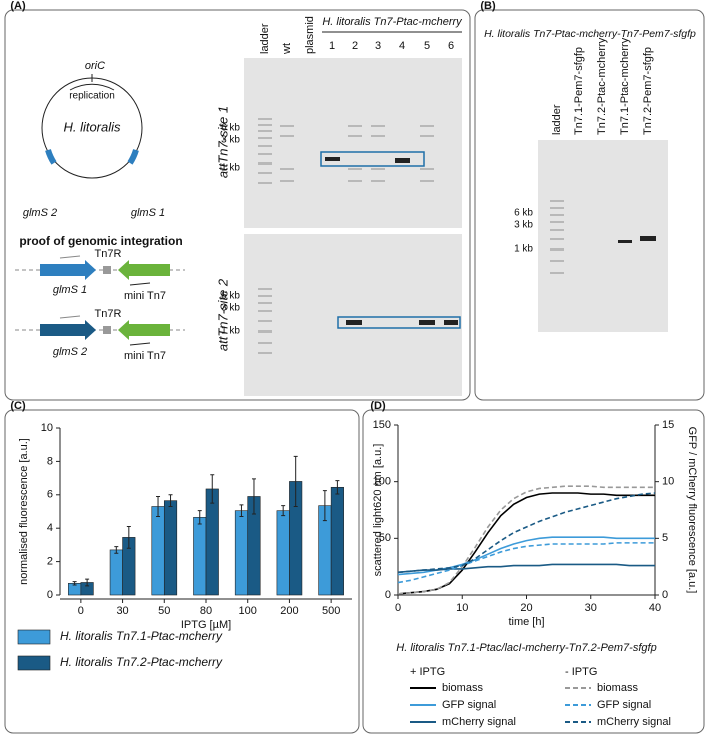 Image resolution: width=709 pixels, height=738 pixels. Describe the element at coordinates (206, 625) in the screenshot. I see `x-axis-title: IPTG [µM]` at that location.